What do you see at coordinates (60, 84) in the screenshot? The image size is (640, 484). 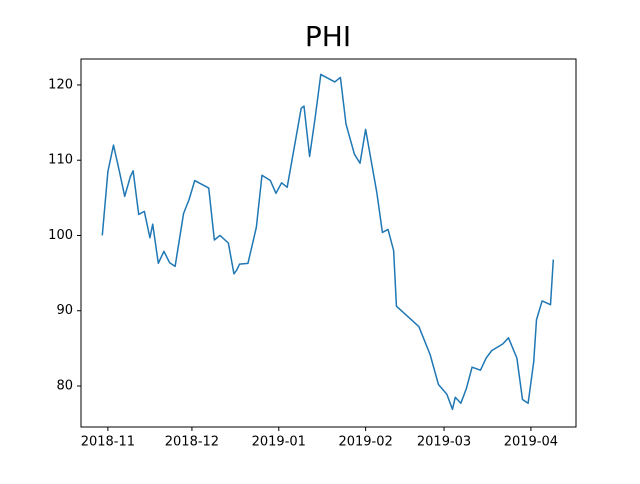 I see `y-tick-label: 120` at bounding box center [60, 84].